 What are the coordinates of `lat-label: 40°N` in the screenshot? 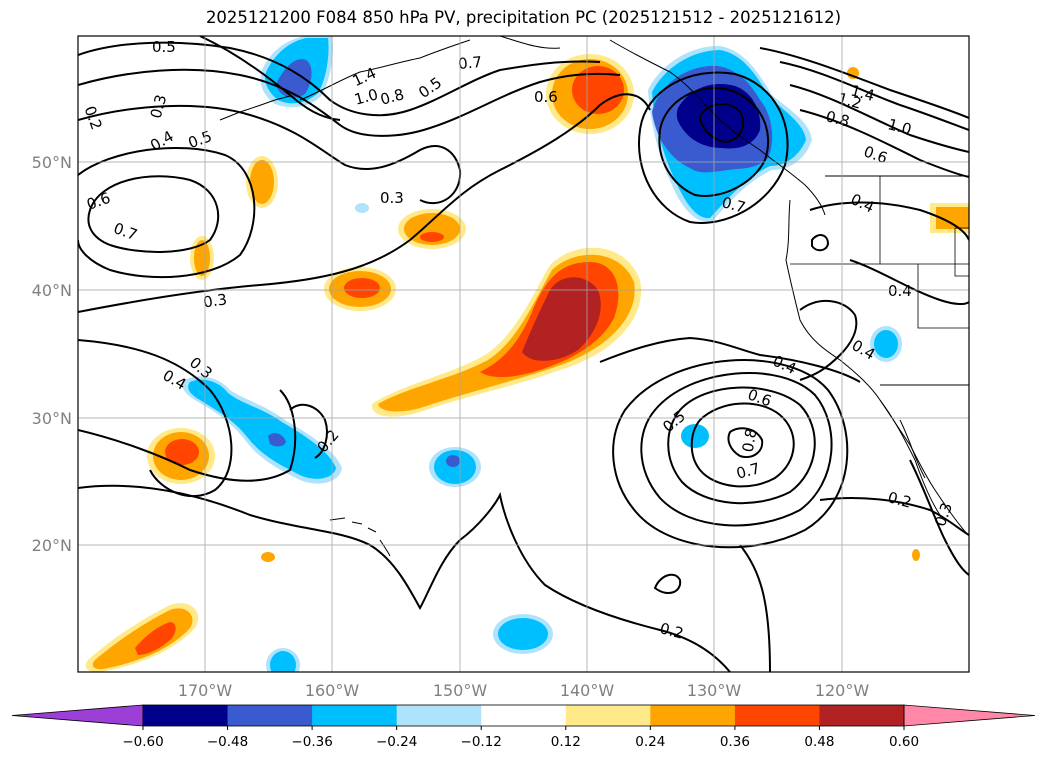 It's located at (52, 290).